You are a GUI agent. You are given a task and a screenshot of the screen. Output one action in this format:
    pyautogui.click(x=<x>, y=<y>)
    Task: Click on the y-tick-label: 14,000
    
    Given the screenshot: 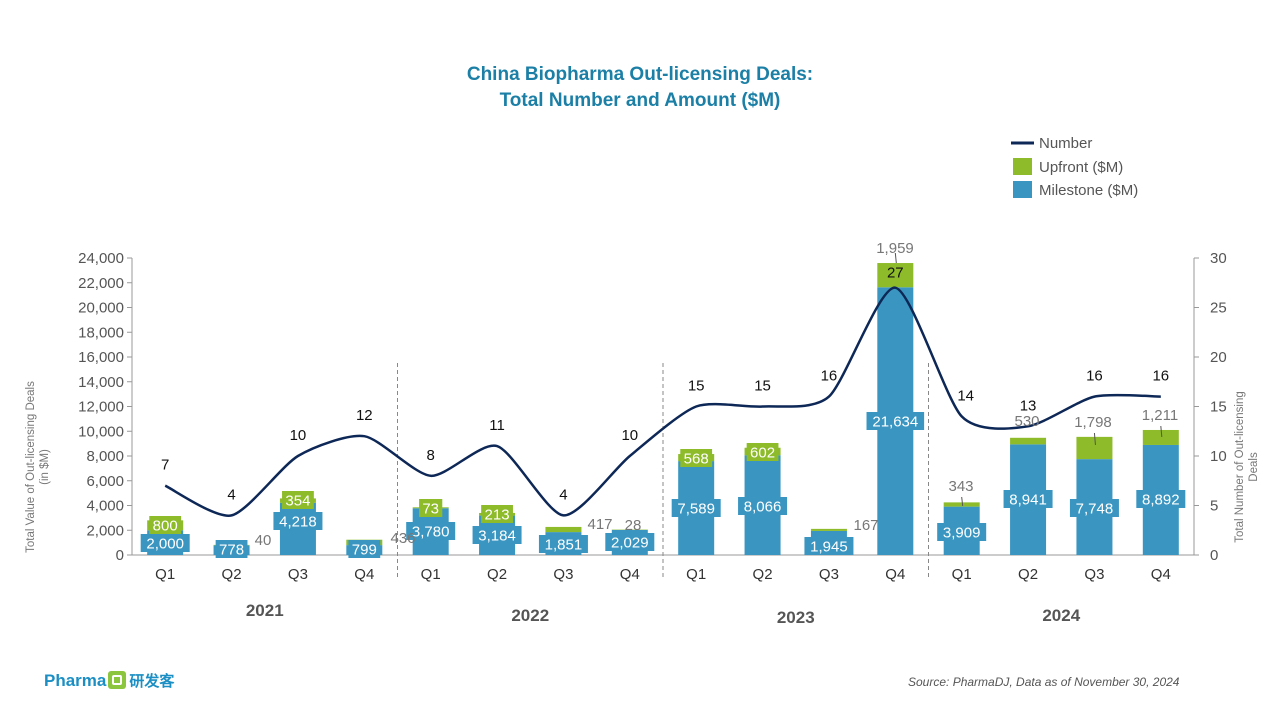 What is the action you would take?
    pyautogui.click(x=101, y=382)
    